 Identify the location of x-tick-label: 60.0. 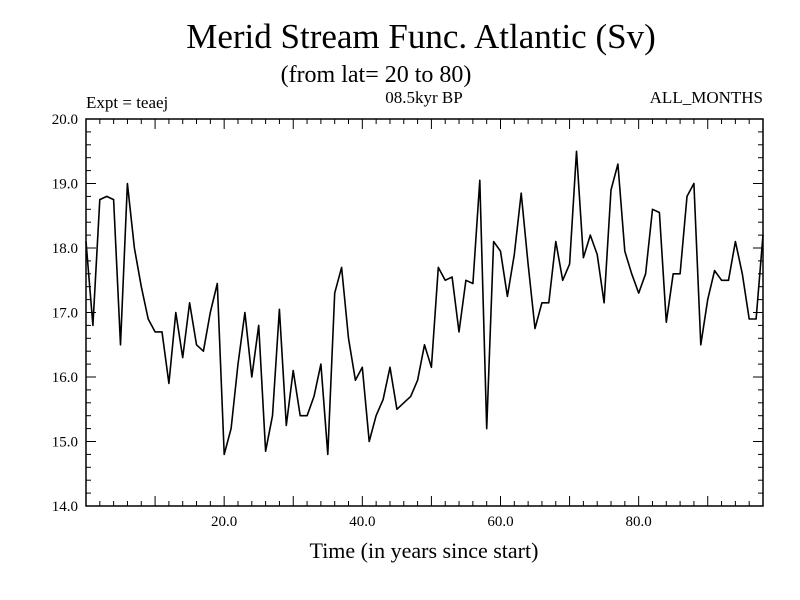
(500, 522).